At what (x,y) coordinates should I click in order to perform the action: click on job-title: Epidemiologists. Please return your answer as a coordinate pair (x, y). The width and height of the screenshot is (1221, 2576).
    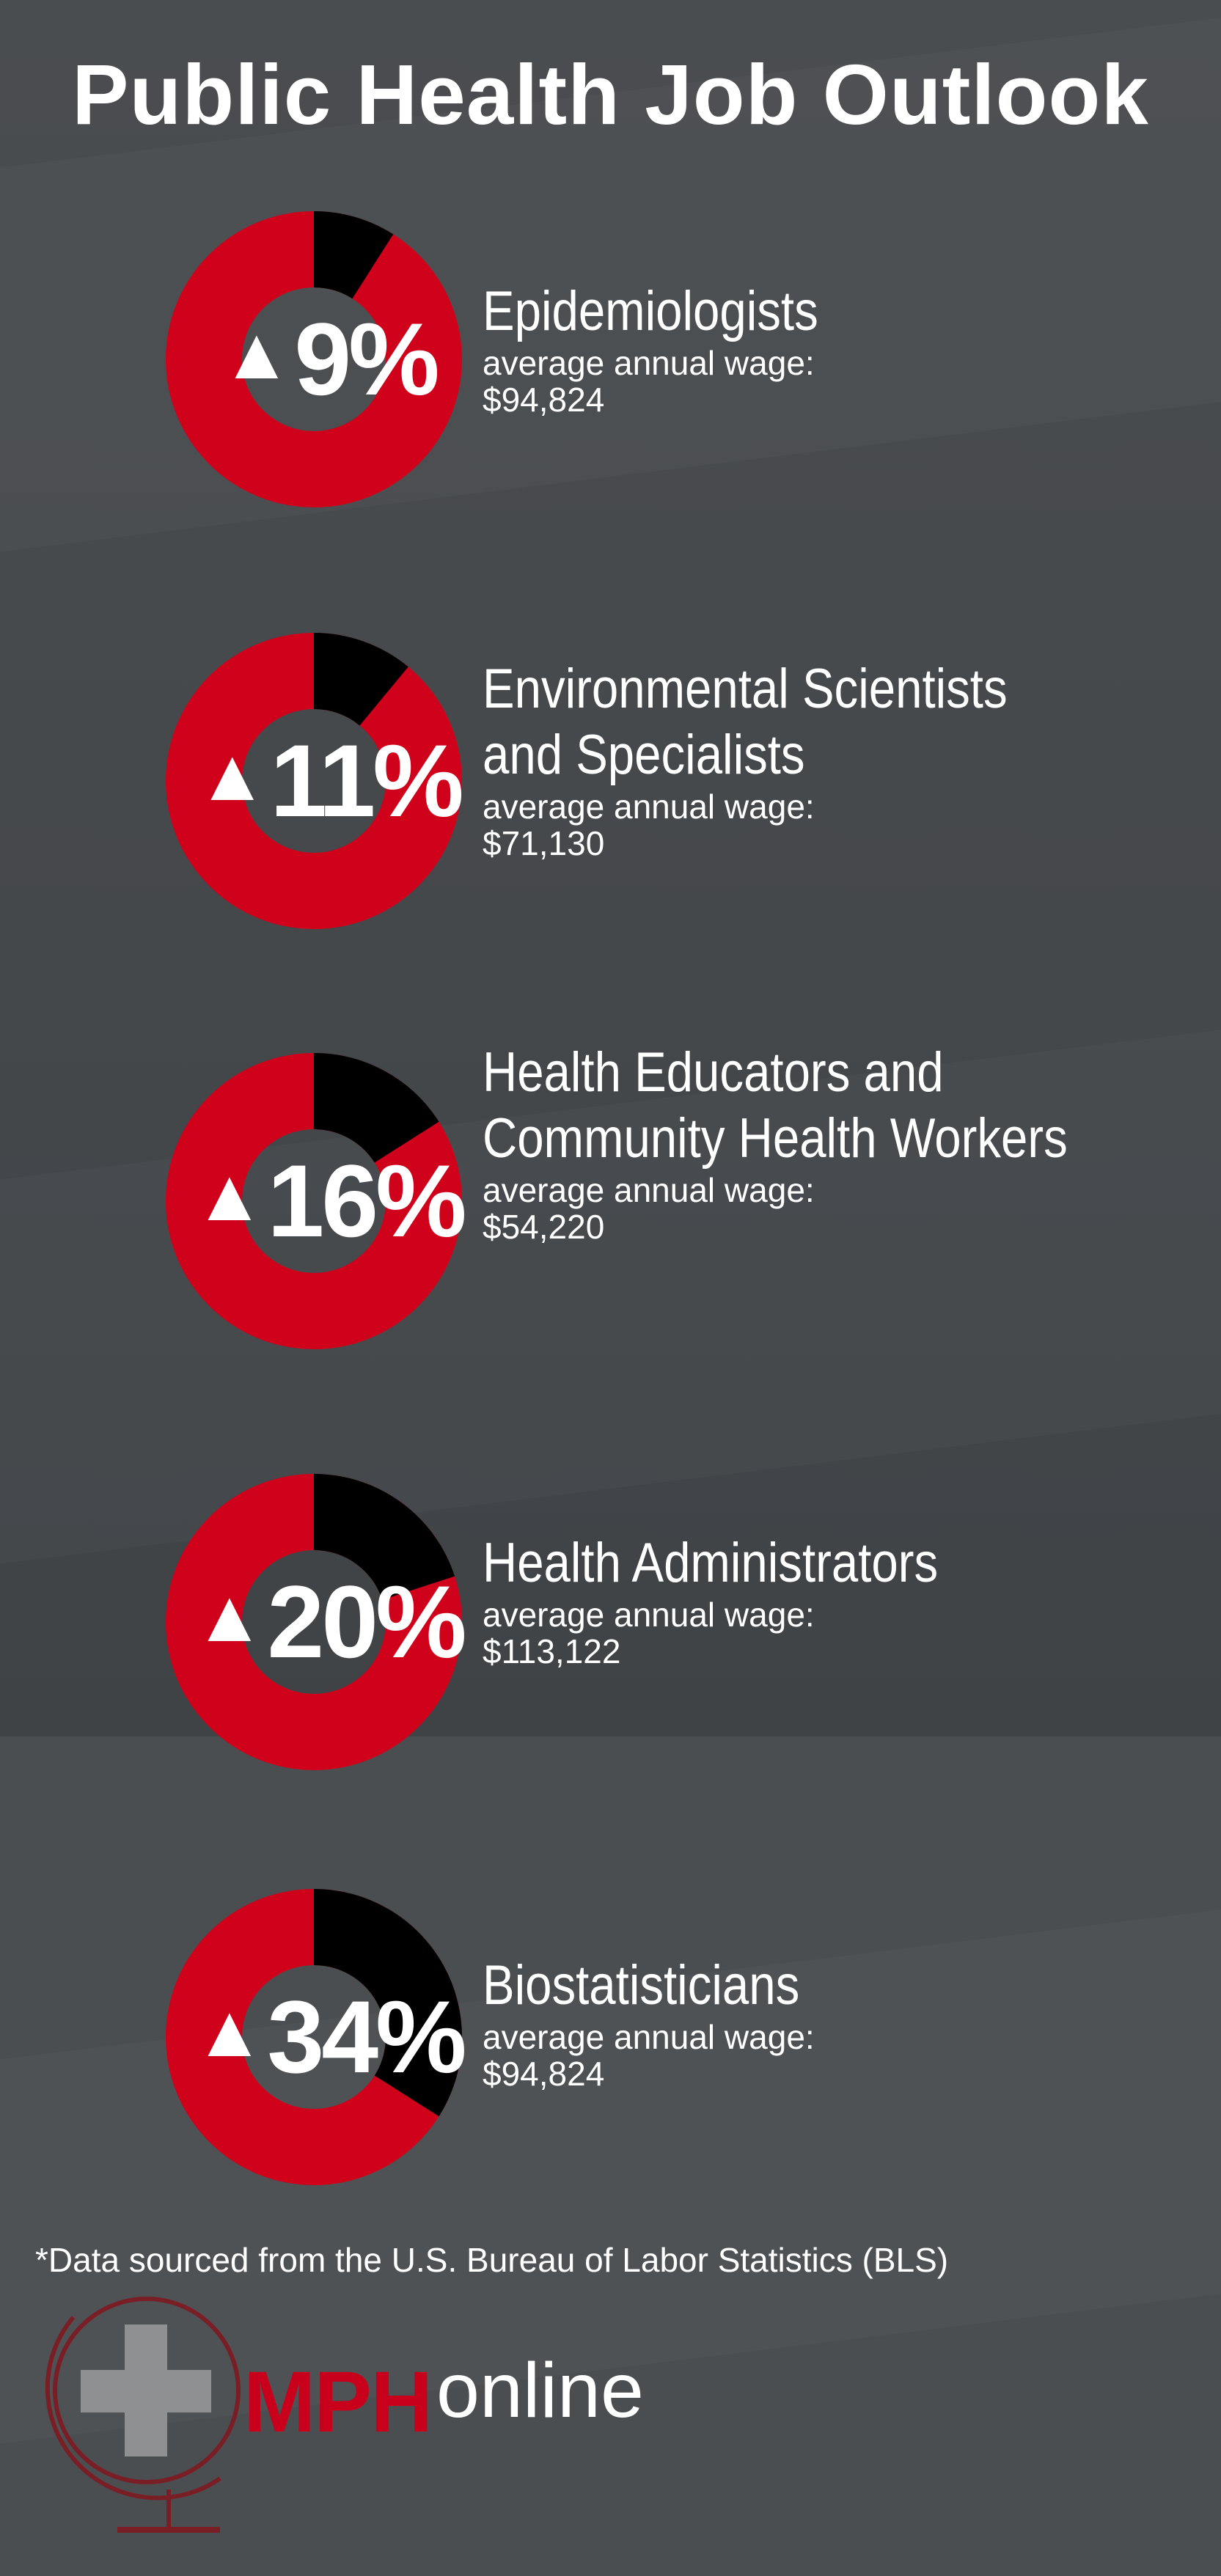
    Looking at the image, I should click on (650, 311).